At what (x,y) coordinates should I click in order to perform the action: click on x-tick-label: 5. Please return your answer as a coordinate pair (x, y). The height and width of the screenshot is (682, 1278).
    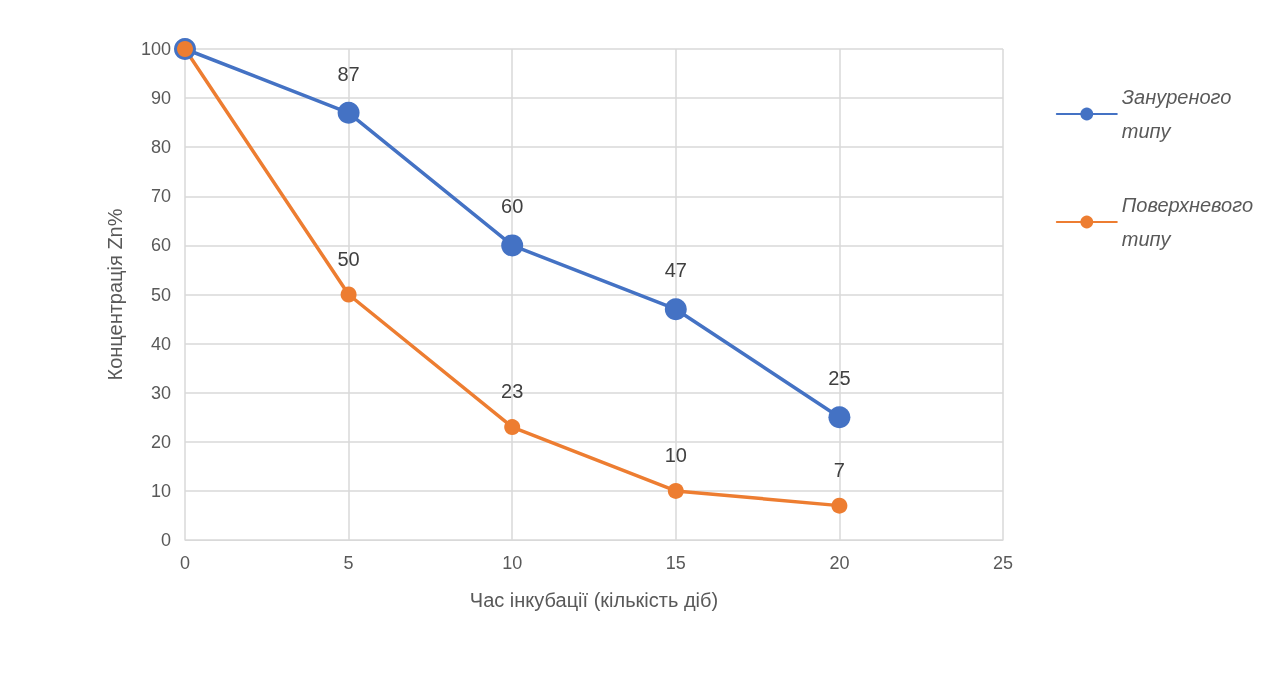
    Looking at the image, I should click on (348, 563).